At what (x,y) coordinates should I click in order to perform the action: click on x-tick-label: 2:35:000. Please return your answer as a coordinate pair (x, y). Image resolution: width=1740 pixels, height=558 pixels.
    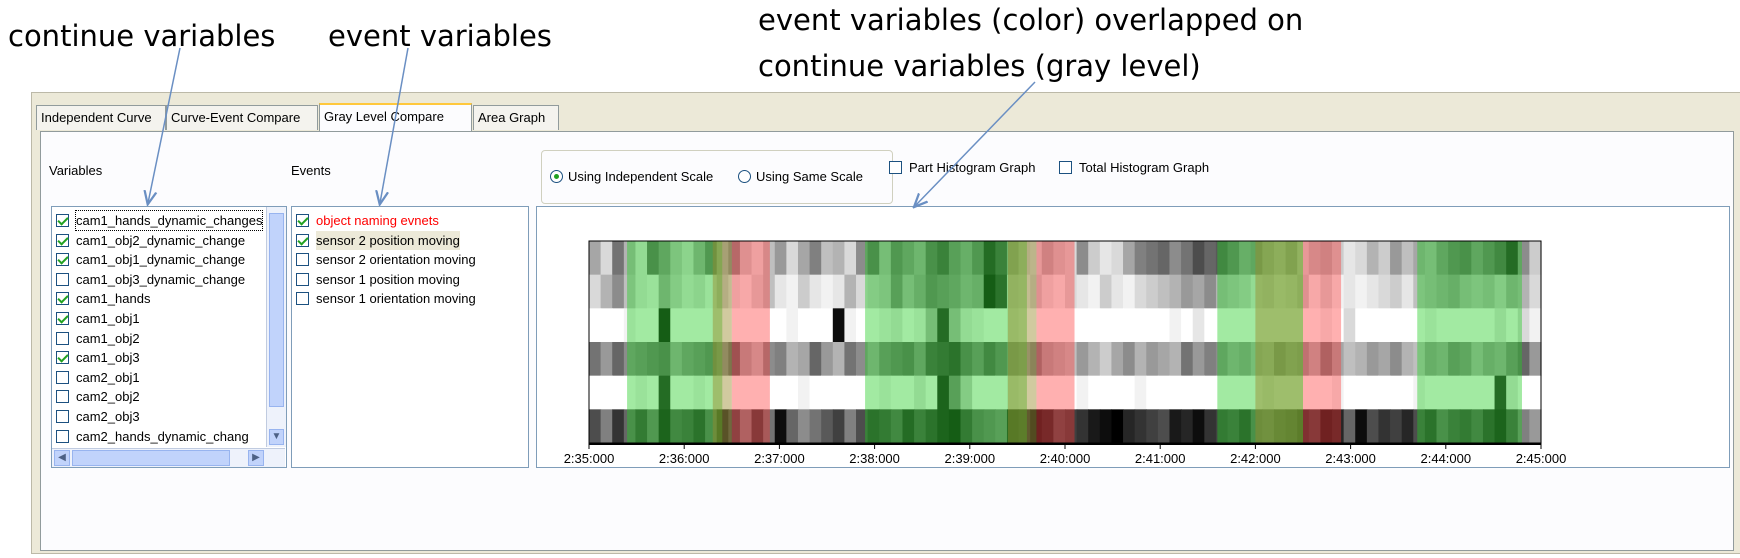
    Looking at the image, I should click on (589, 458).